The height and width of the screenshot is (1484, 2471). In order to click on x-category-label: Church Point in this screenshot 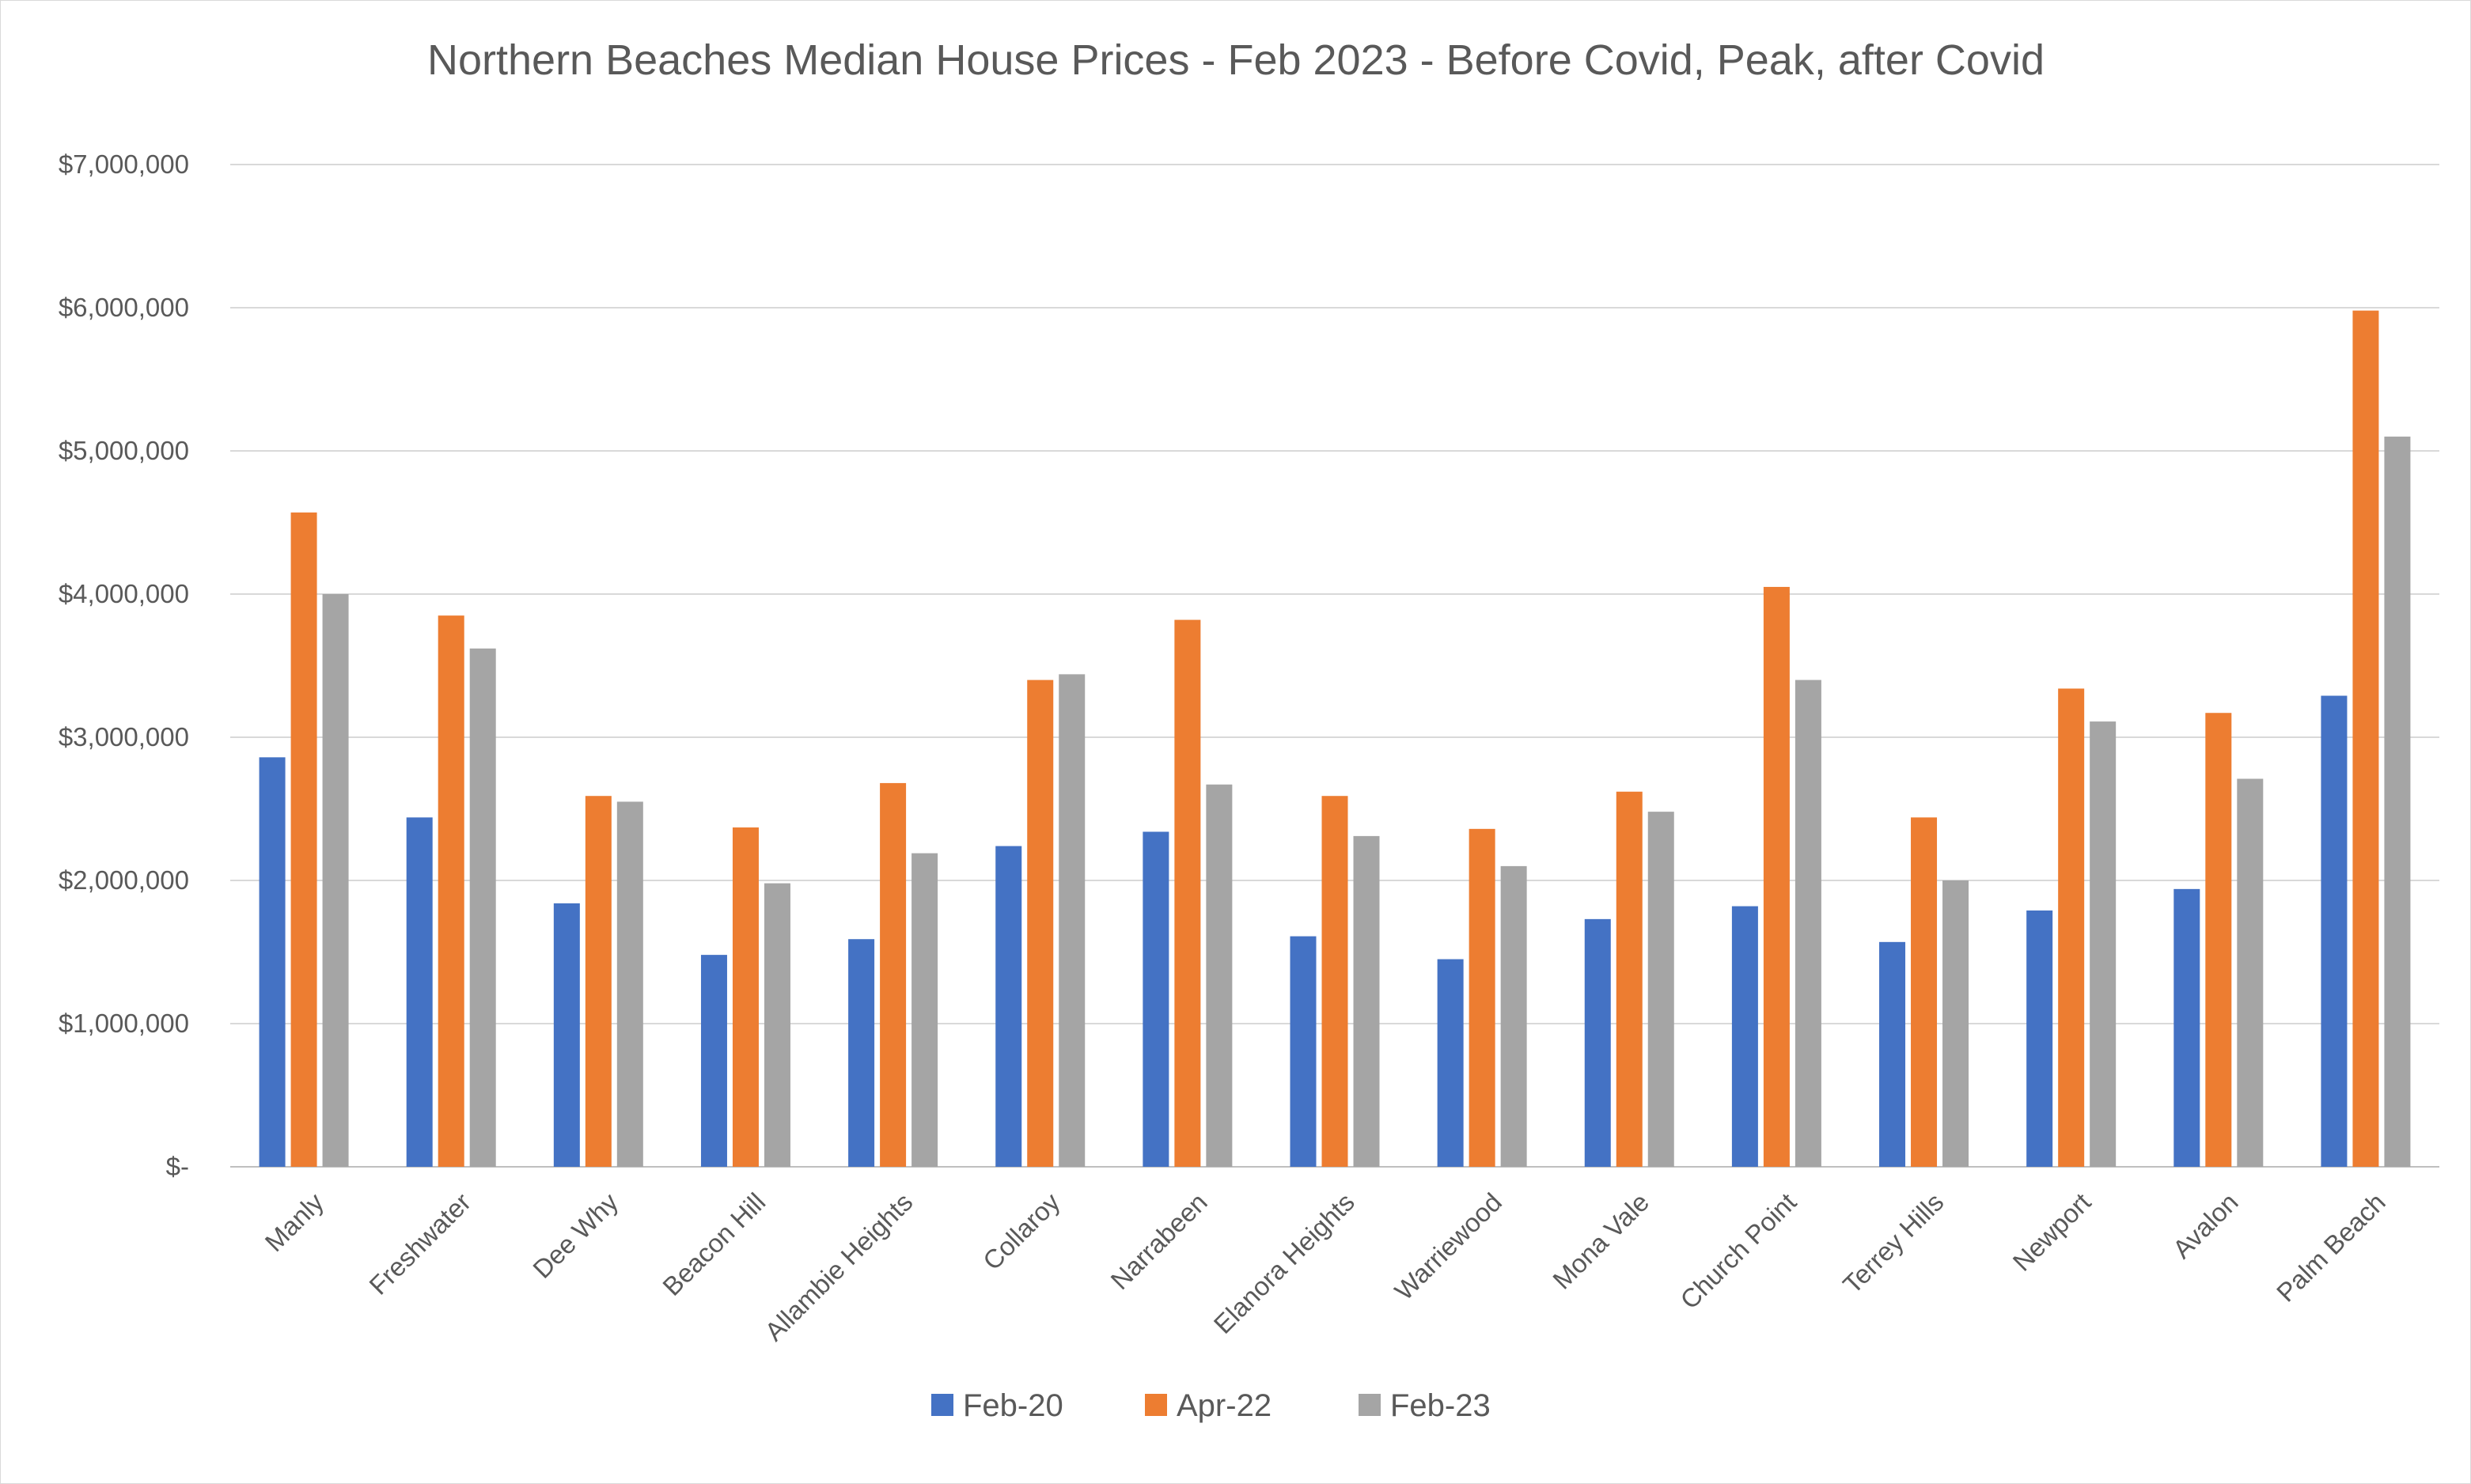, I will do `click(1738, 1251)`.